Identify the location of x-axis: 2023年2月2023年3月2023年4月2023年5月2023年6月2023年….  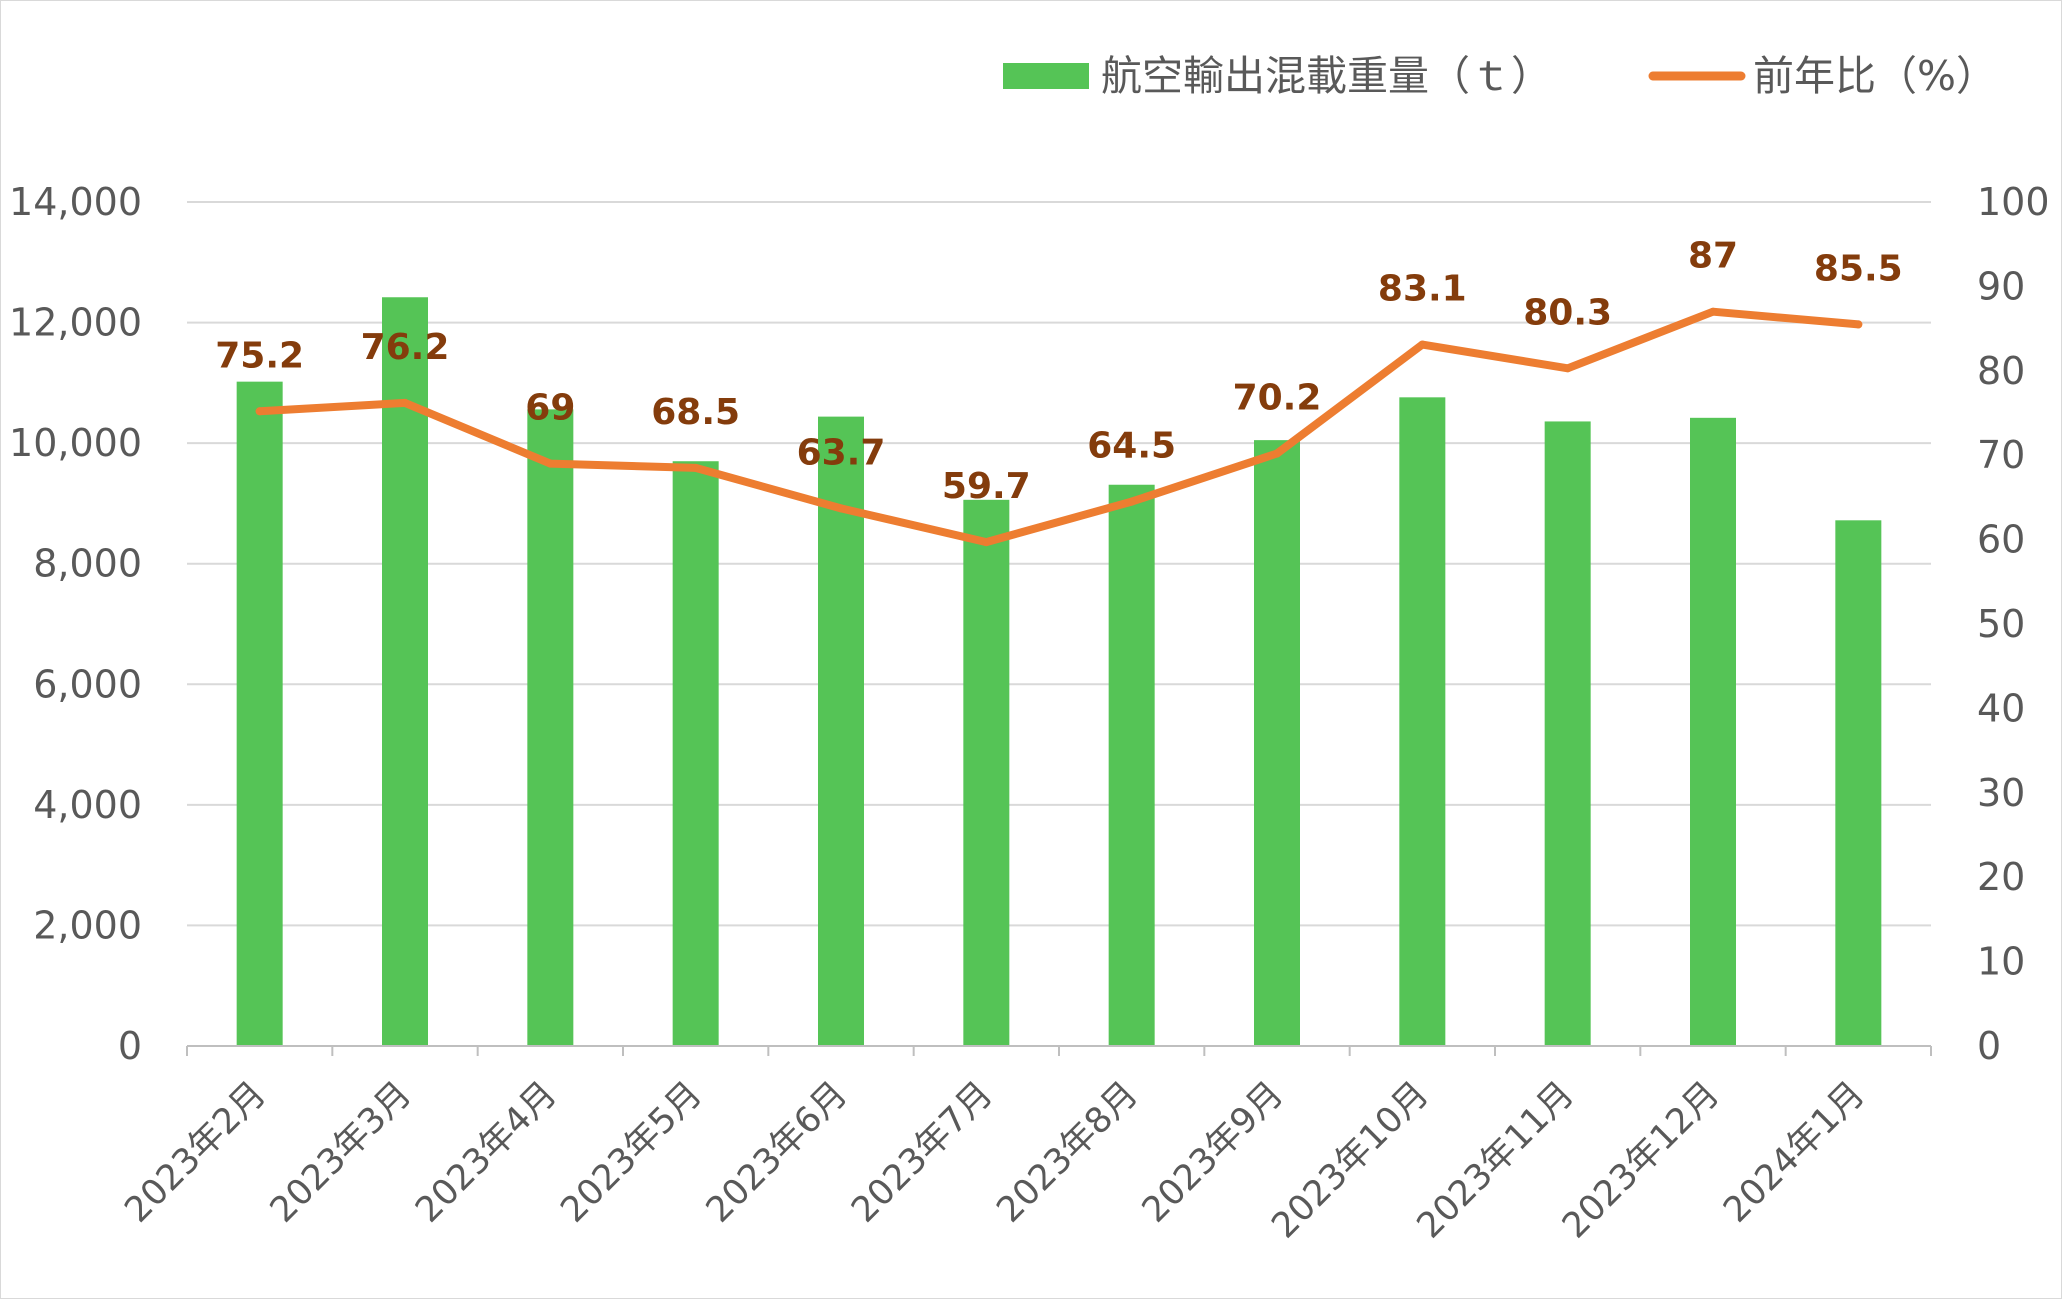
(1025, 1145).